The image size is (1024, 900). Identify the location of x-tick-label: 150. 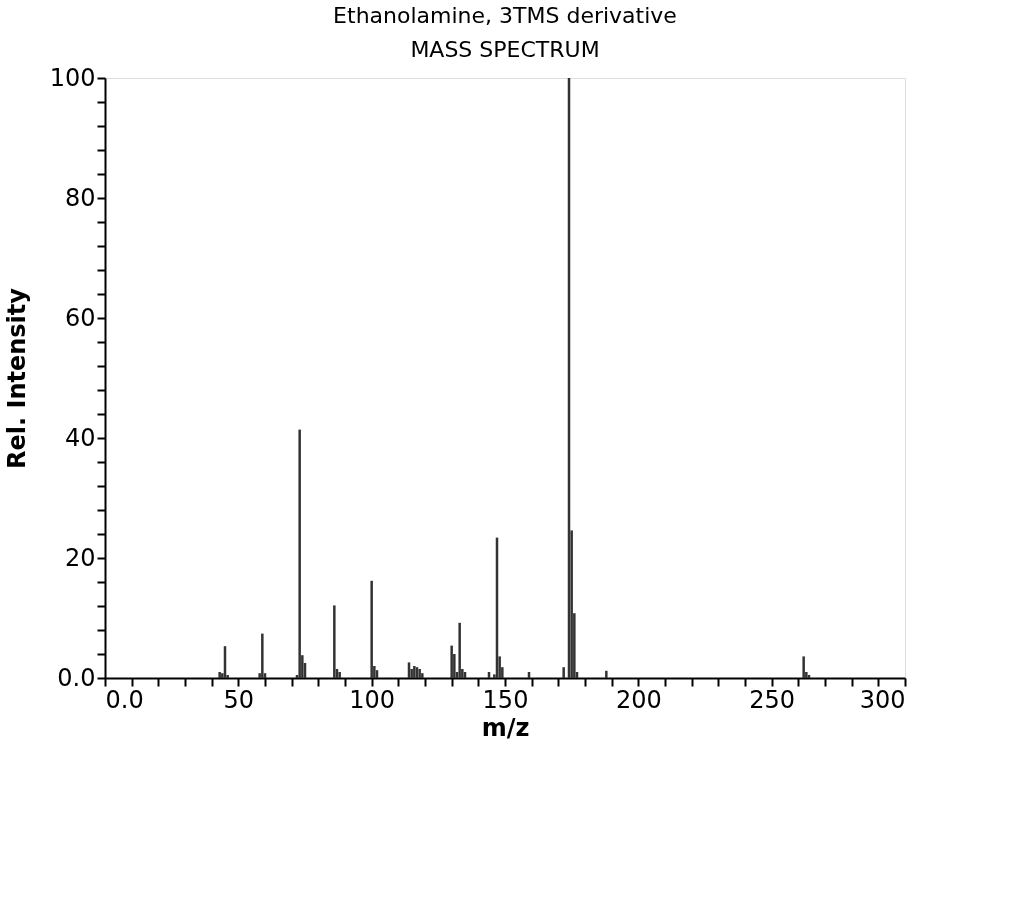
(505, 699).